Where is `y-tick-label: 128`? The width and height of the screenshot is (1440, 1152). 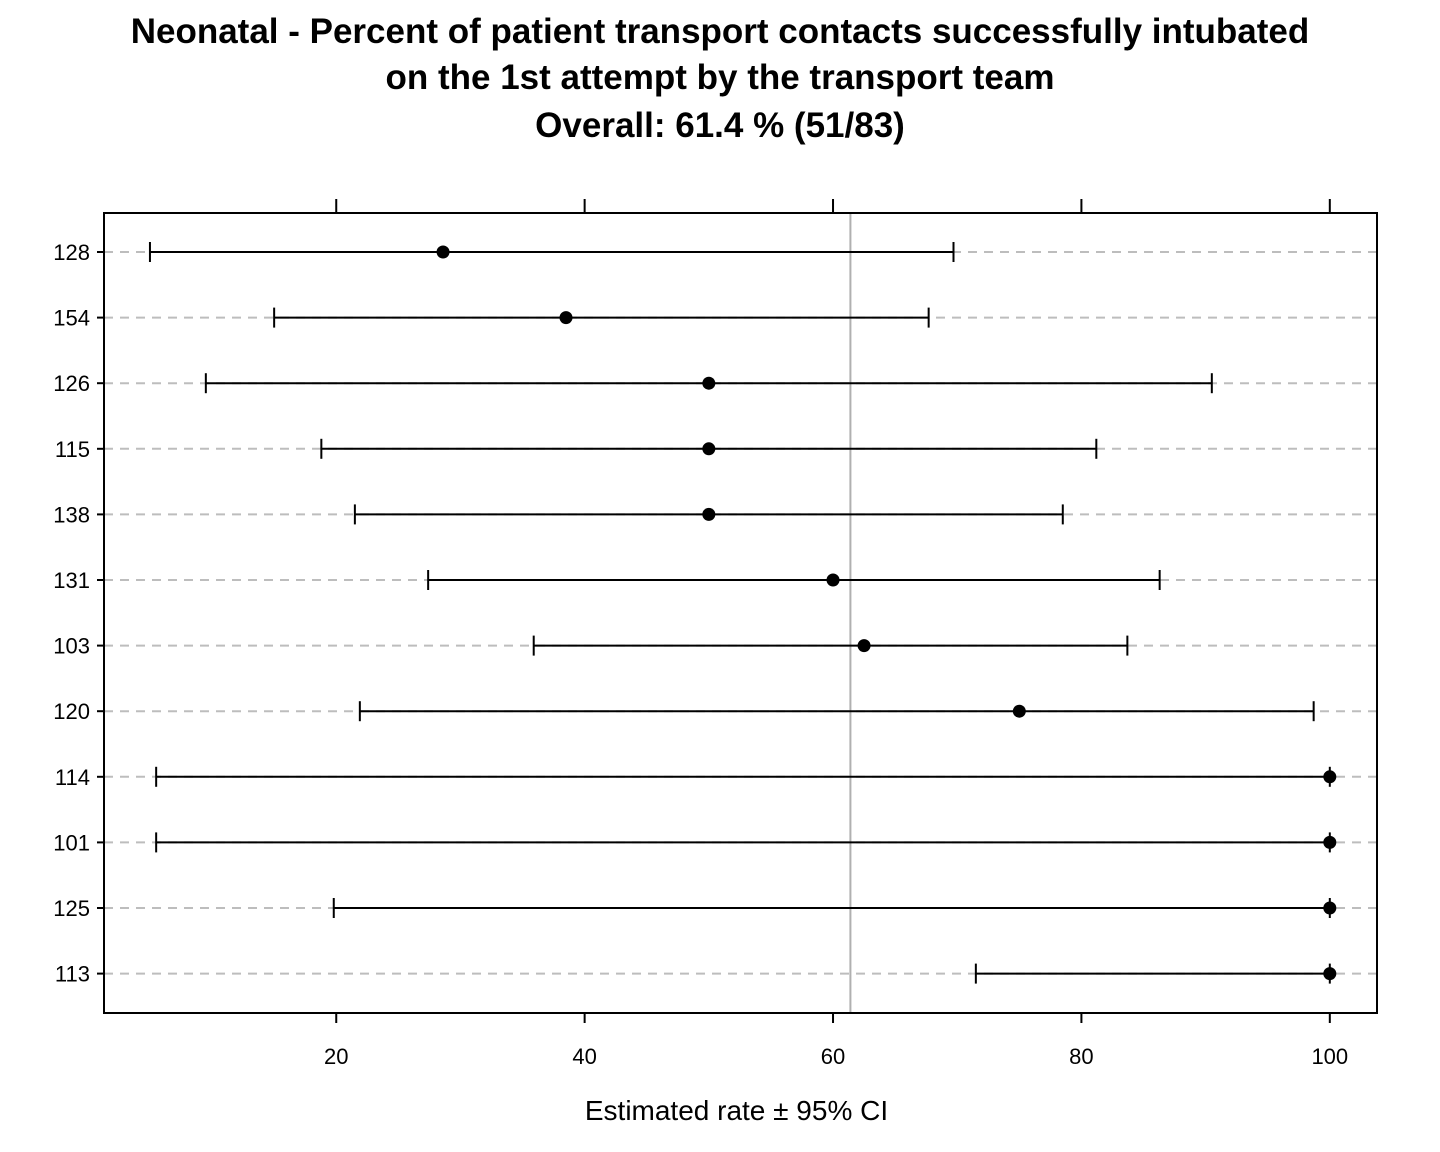 y-tick-label: 128 is located at coordinates (71, 252).